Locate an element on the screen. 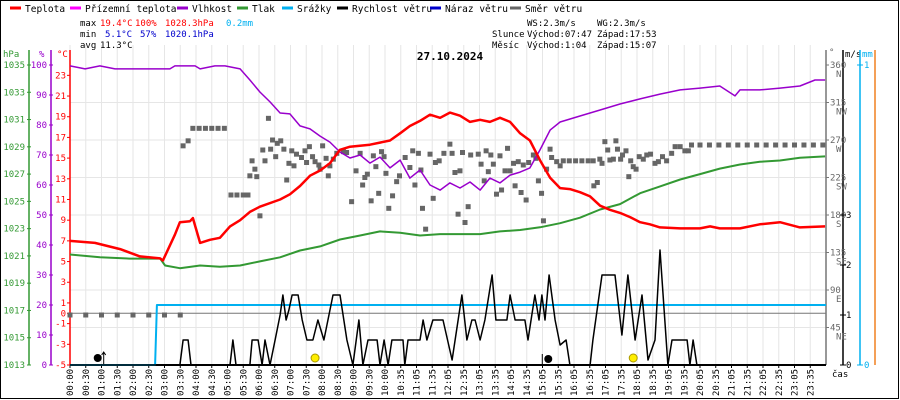  humidity-tick-label: 90 is located at coordinates (41, 96).